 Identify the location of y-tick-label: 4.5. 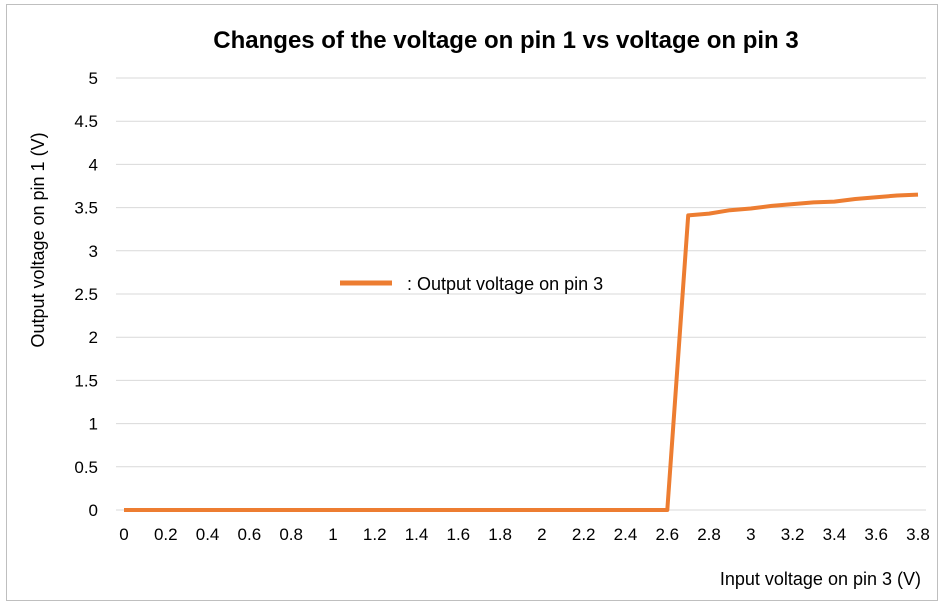
(86, 121).